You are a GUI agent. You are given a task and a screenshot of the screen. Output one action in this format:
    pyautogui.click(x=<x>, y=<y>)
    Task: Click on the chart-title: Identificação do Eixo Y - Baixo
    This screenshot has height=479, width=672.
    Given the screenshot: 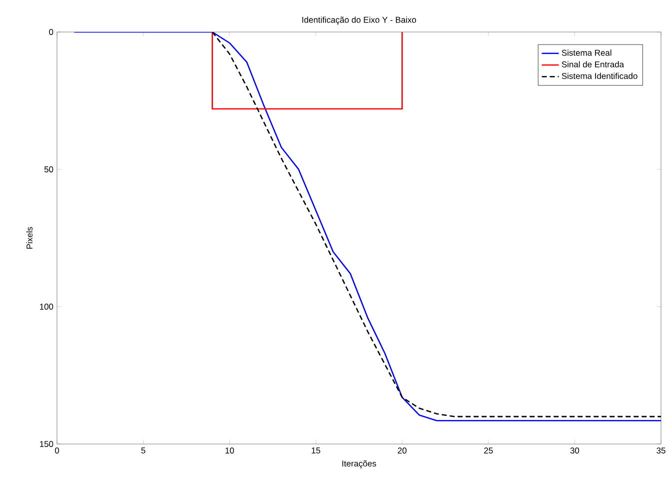 What is the action you would take?
    pyautogui.click(x=359, y=20)
    